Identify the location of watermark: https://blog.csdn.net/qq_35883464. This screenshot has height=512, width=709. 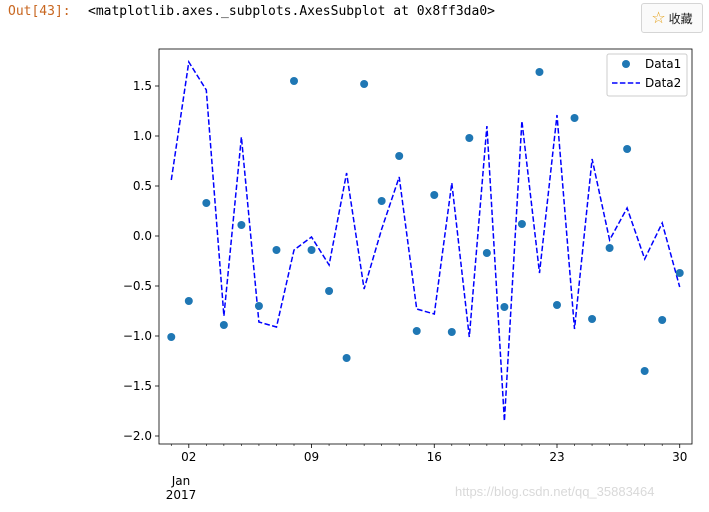
(555, 491).